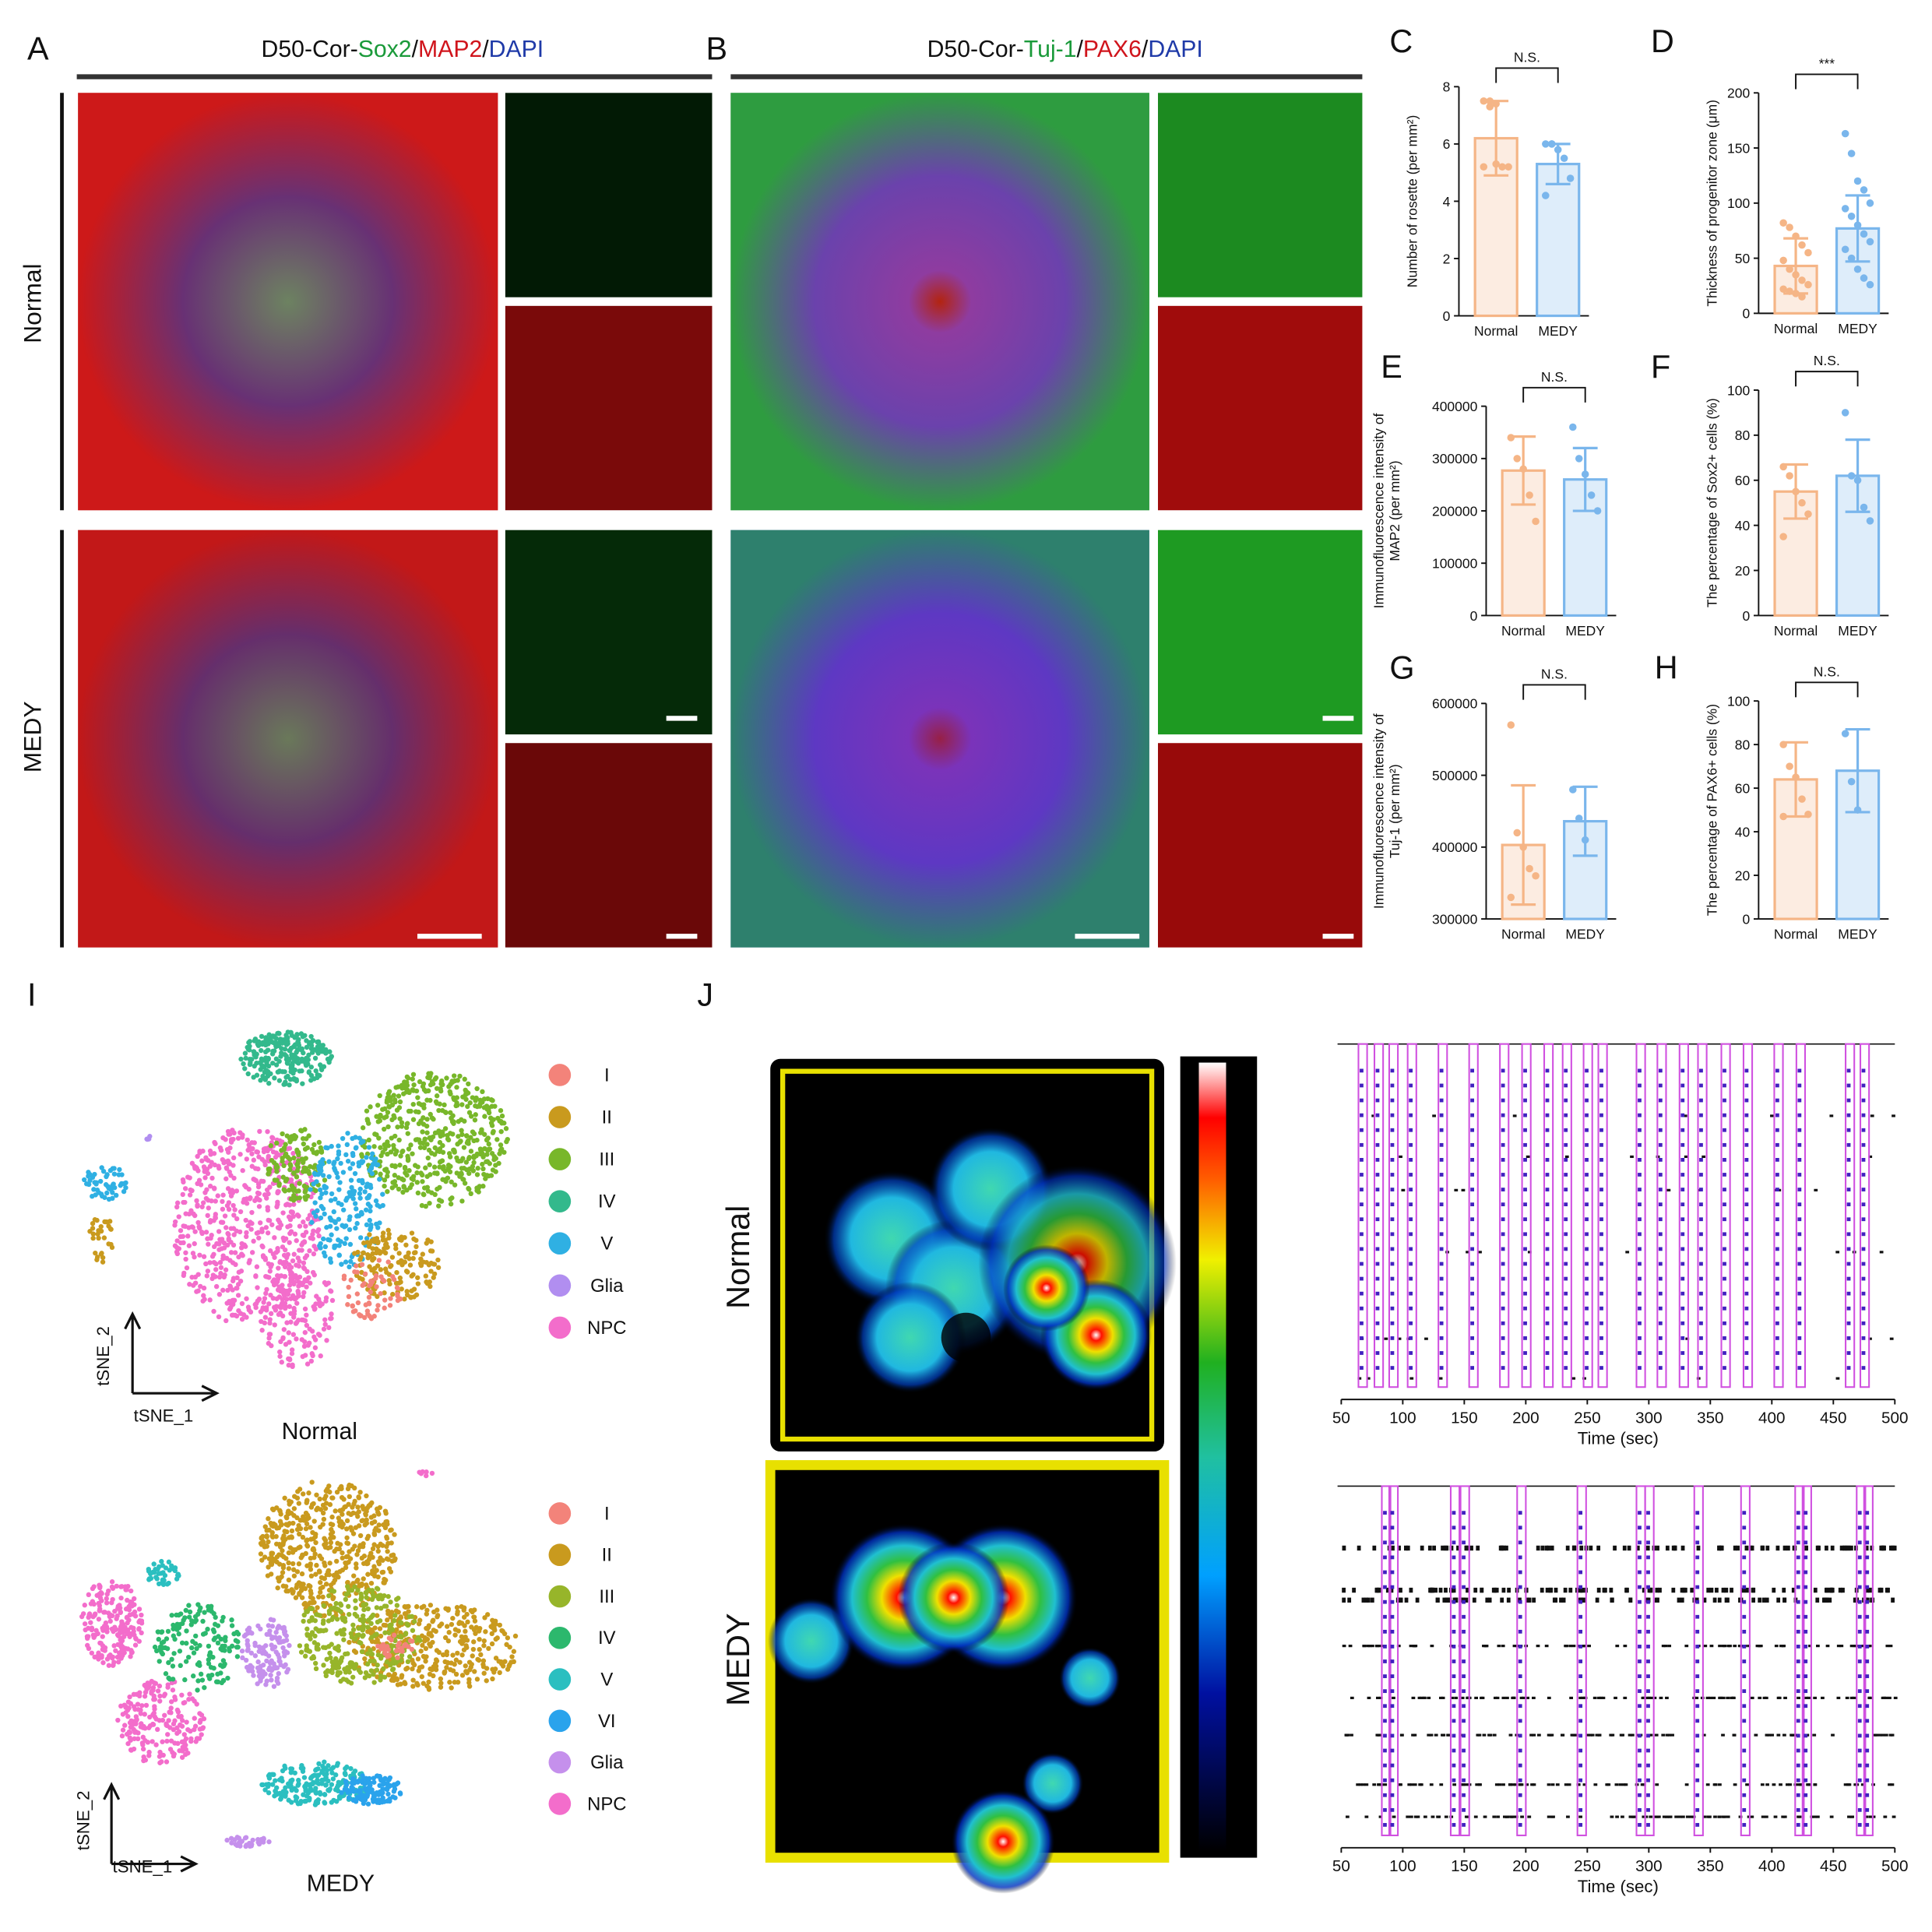 The image size is (1932, 1932). Describe the element at coordinates (560, 1721) in the screenshot. I see `legend-swatch` at that location.